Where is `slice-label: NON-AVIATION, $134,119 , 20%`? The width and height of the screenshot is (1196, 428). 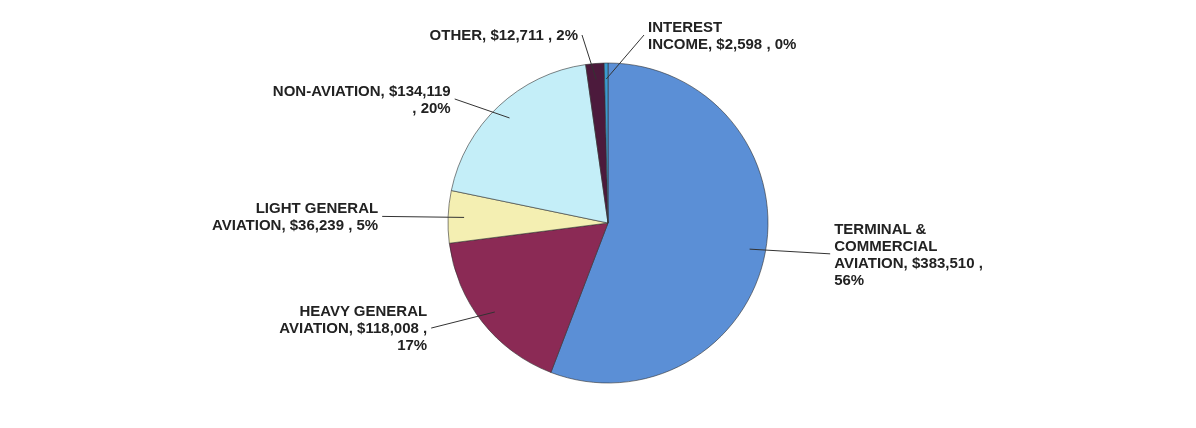 slice-label: NON-AVIATION, $134,119 , 20% is located at coordinates (361, 98).